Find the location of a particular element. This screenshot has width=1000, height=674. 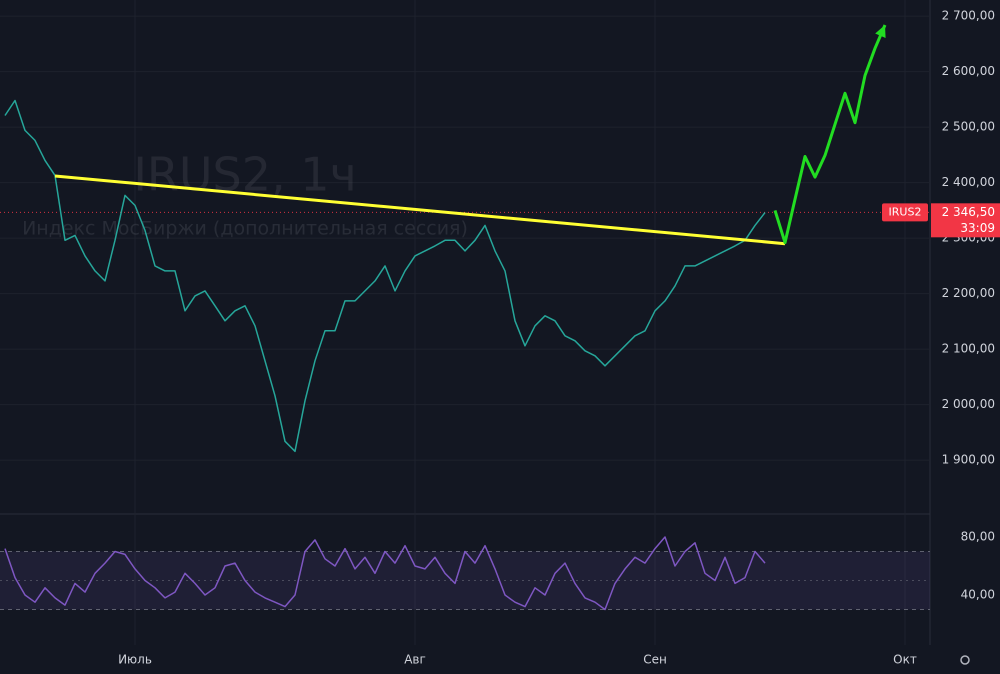

y-tick-label: 80,00 is located at coordinates (978, 537).